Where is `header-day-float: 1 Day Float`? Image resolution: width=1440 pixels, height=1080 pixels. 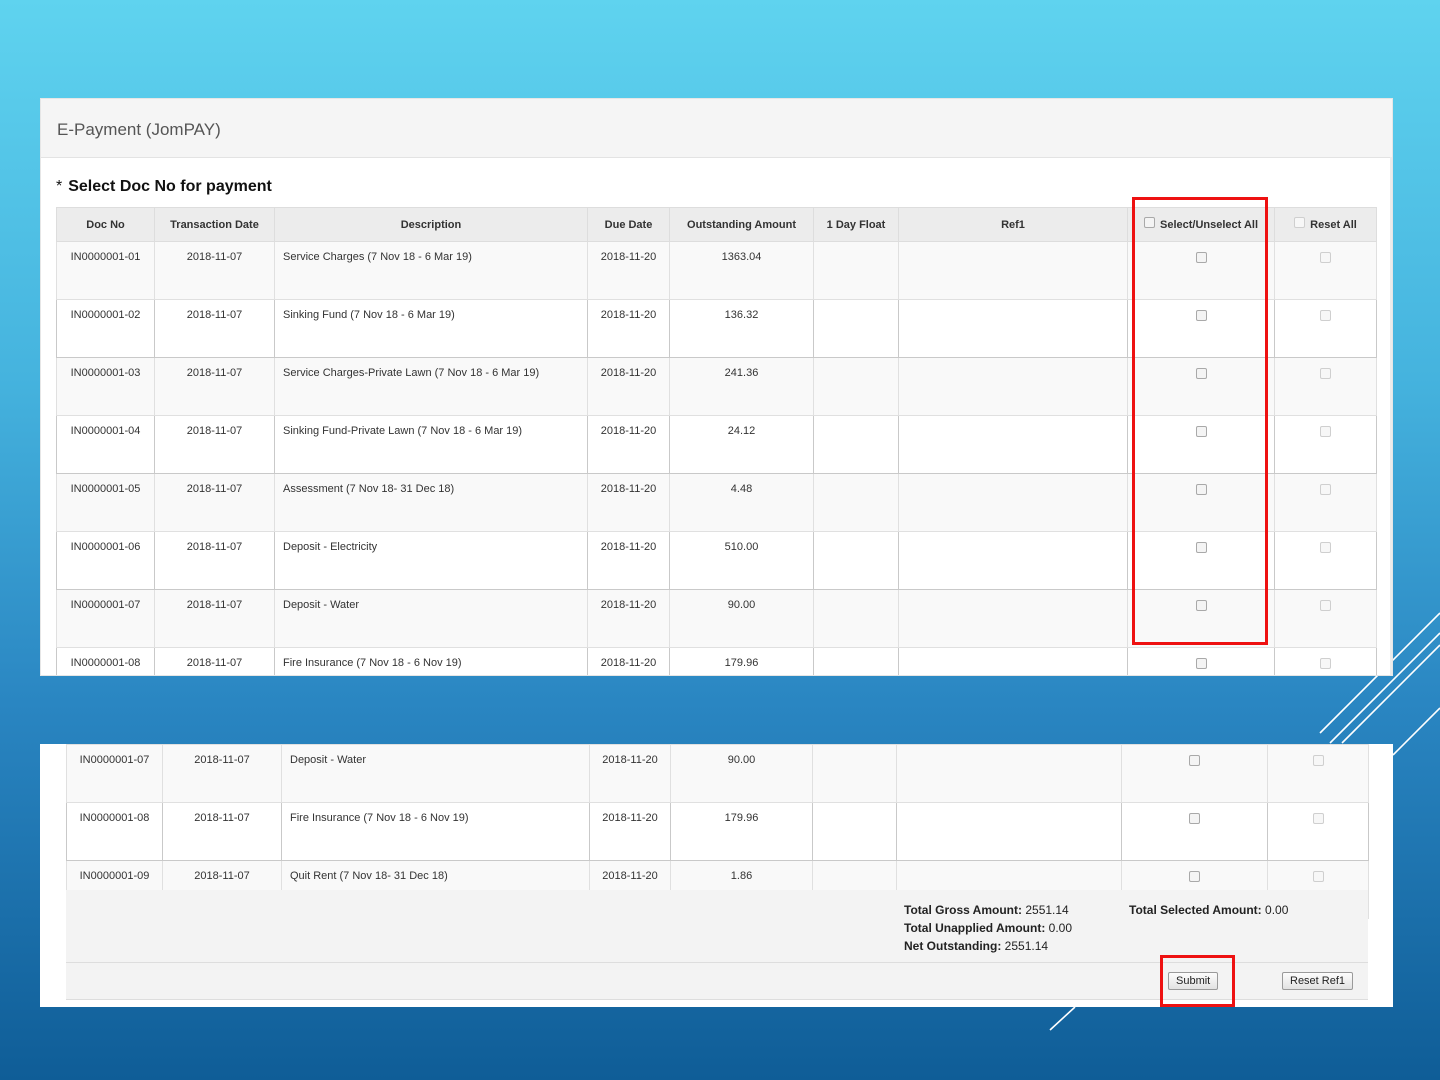
header-day-float: 1 Day Float is located at coordinates (856, 224).